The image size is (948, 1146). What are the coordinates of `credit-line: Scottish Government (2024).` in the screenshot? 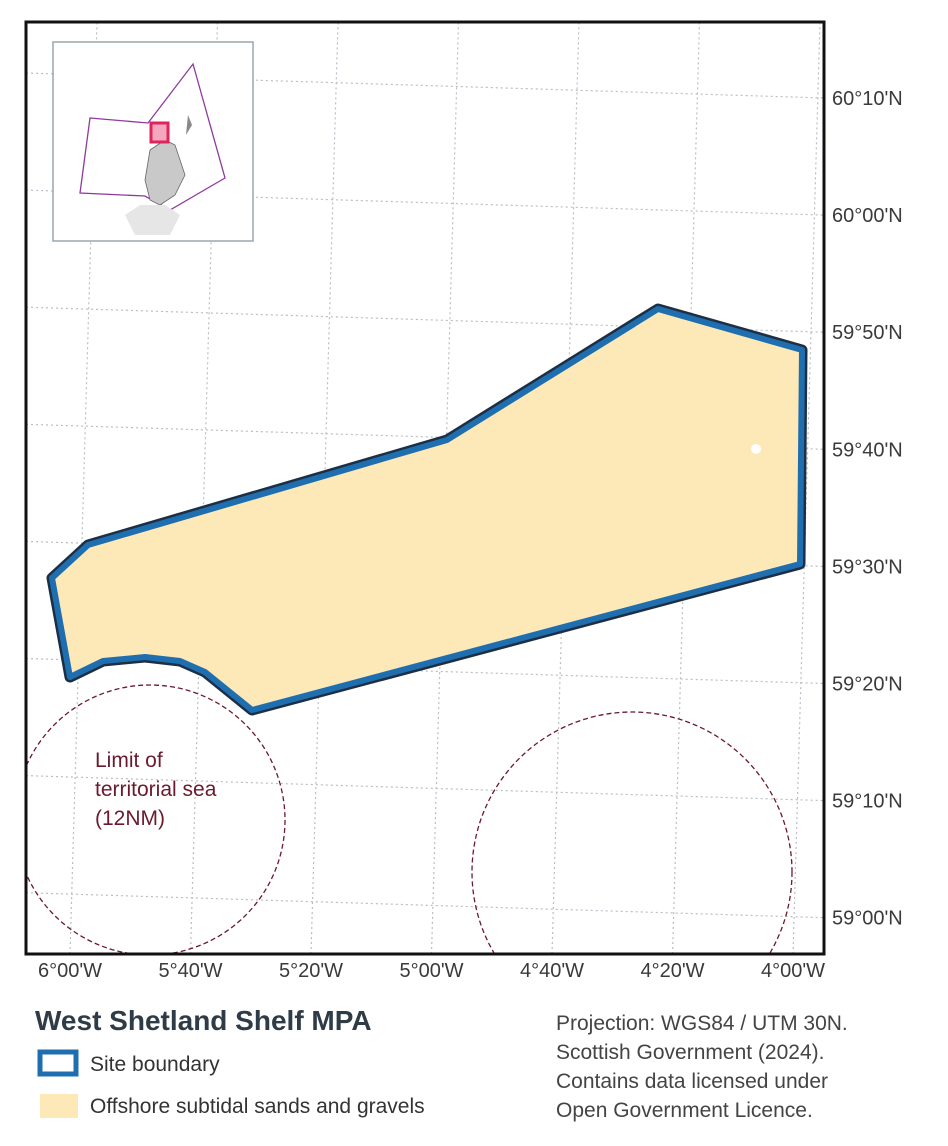 It's located at (690, 1052).